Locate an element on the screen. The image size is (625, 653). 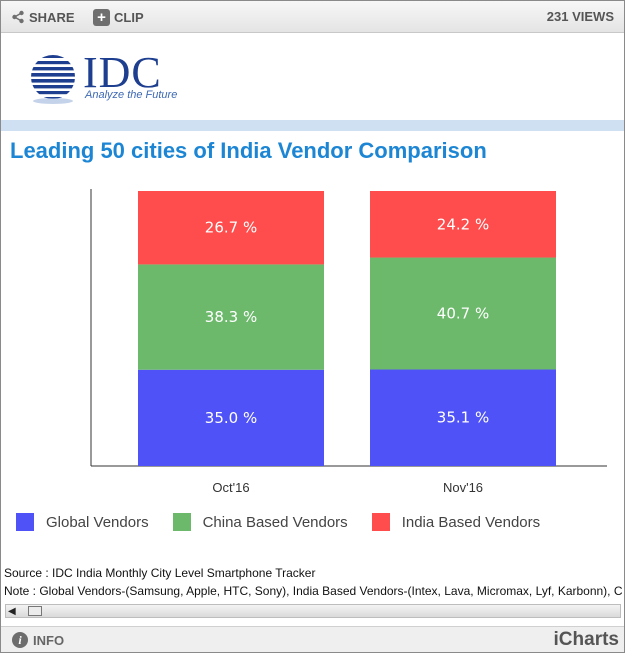
footer-bar: i INFO iCharts is located at coordinates (312, 639).